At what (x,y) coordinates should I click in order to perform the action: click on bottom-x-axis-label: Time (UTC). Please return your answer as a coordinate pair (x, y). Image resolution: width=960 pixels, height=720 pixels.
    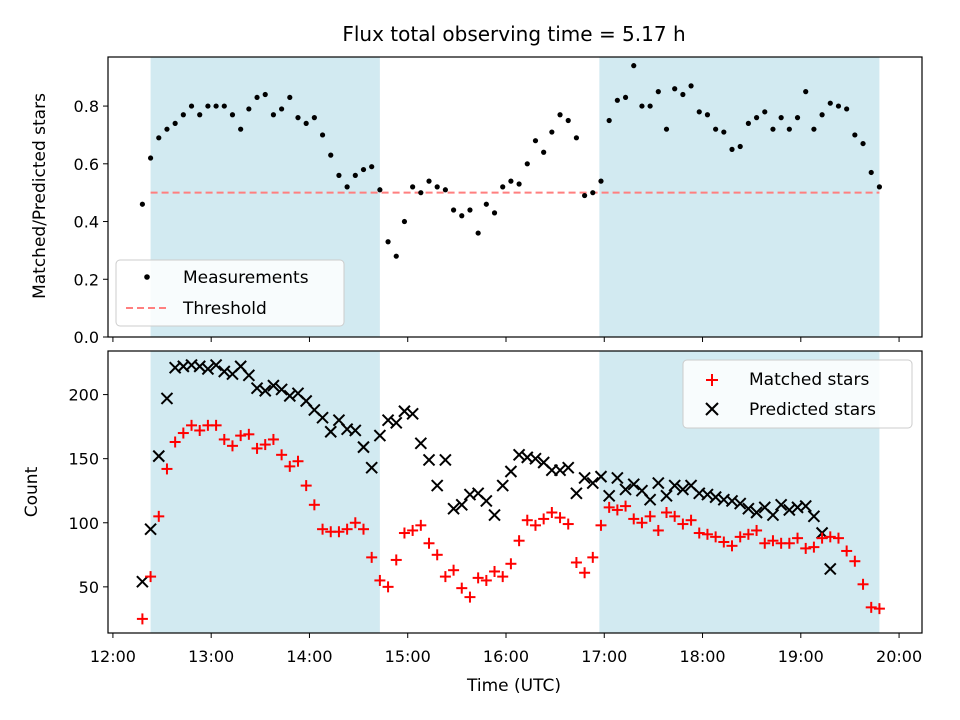
    Looking at the image, I should click on (513, 686).